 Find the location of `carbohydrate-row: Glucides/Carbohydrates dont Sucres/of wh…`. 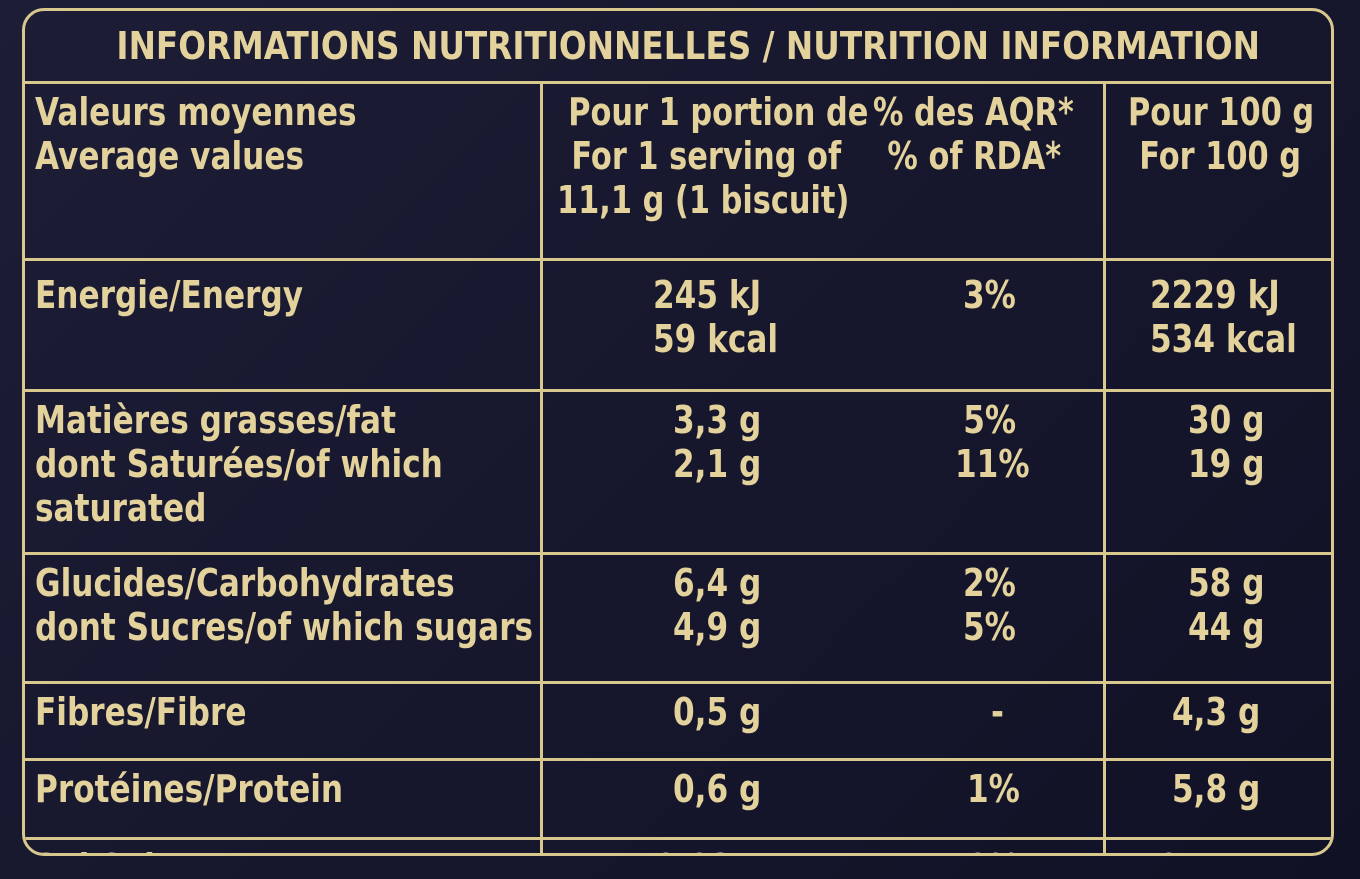

carbohydrate-row: Glucides/Carbohydrates dont Sucres/of wh… is located at coordinates (678, 617).